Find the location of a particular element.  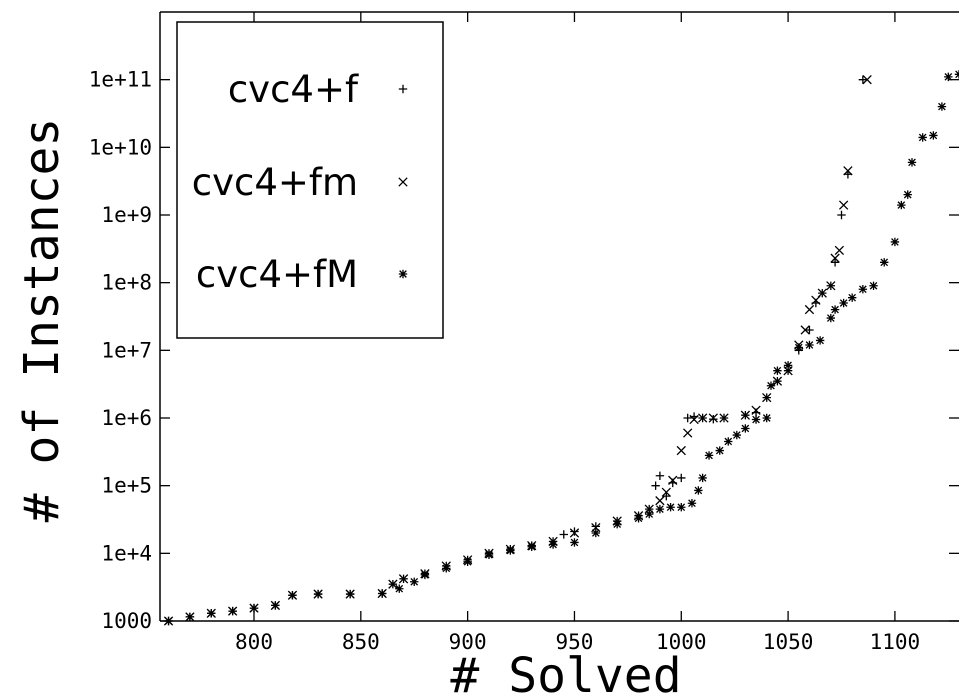

legend-label: cvc4+fM is located at coordinates (277, 274).